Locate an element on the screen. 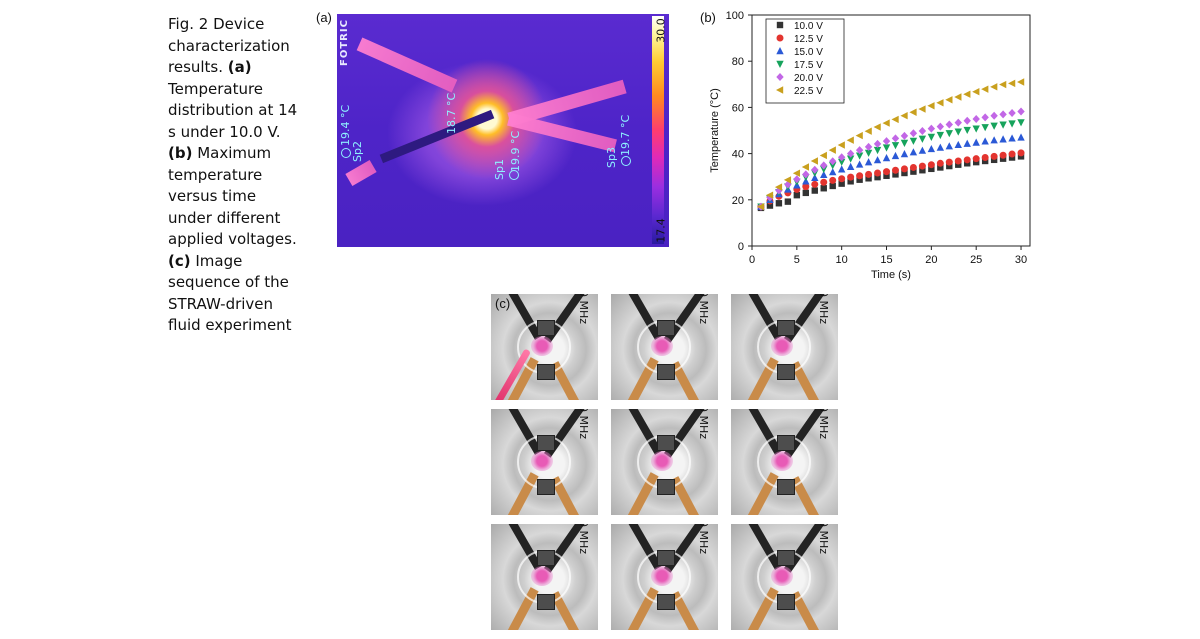 Image resolution: width=1200 pixels, height=639 pixels. x-tick-label: 15 is located at coordinates (886, 260).